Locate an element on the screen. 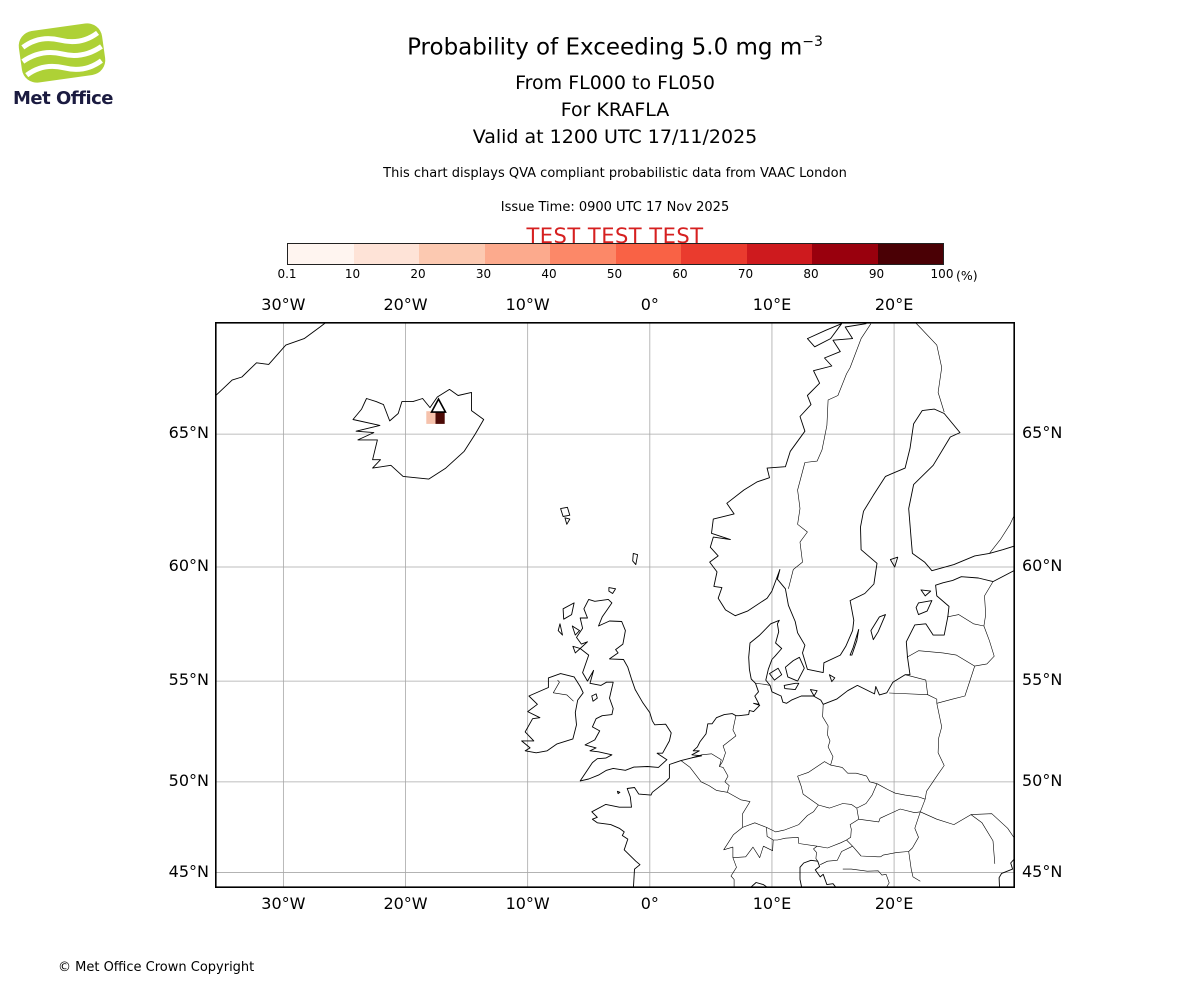 This screenshot has height=1000, width=1200. page-title: Probability of Exceeding 5.0 mg m−3 is located at coordinates (615, 45).